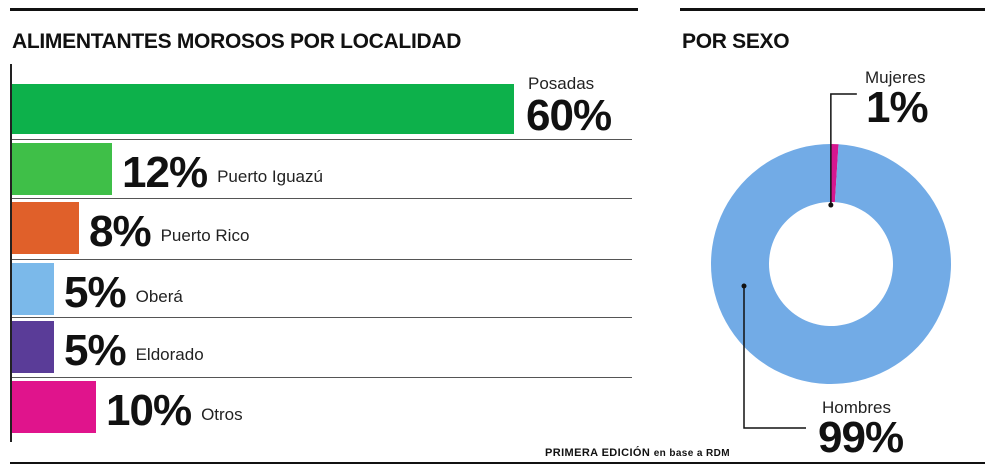  What do you see at coordinates (744, 286) in the screenshot?
I see `leader-dot-hombres` at bounding box center [744, 286].